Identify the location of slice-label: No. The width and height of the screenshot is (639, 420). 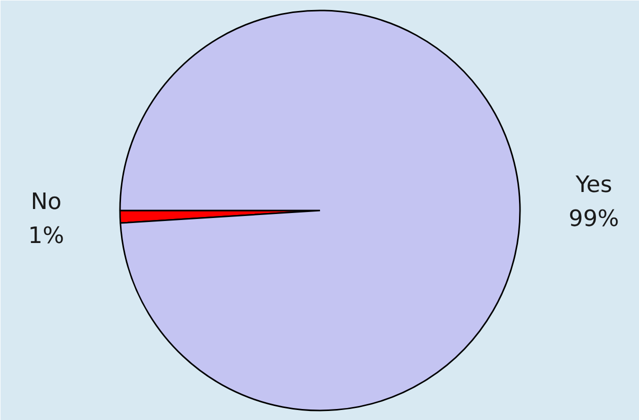
(46, 202).